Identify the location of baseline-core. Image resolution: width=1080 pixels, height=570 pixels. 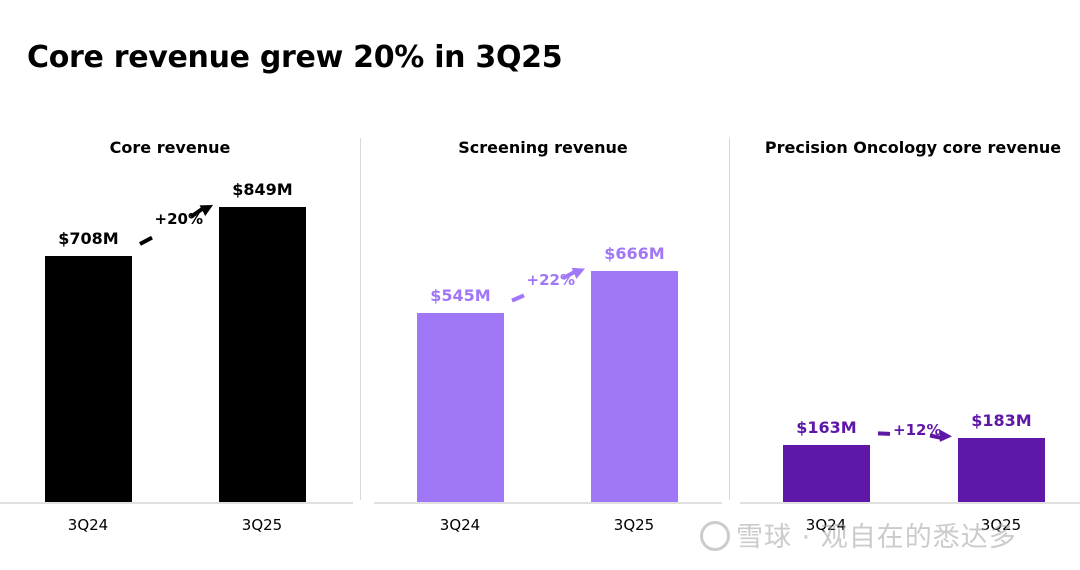
(176, 503).